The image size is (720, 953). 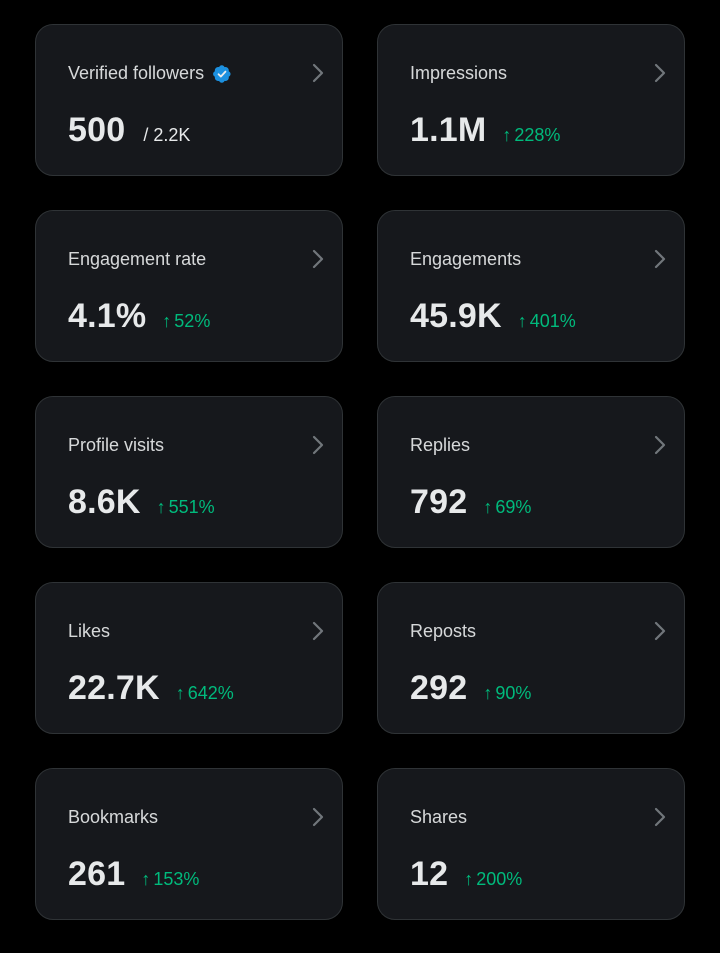 I want to click on value-row: 1.1M ↑ 228%, so click(x=485, y=130).